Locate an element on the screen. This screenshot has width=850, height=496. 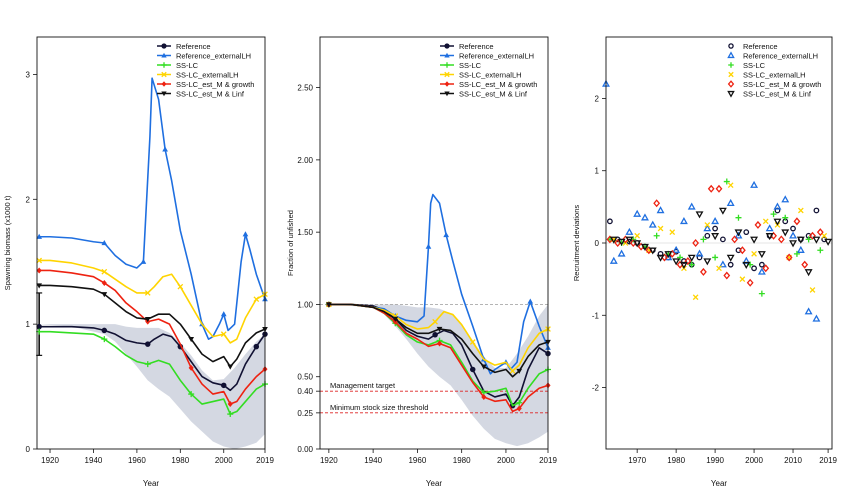
legend-label: Reference is located at coordinates (760, 46).